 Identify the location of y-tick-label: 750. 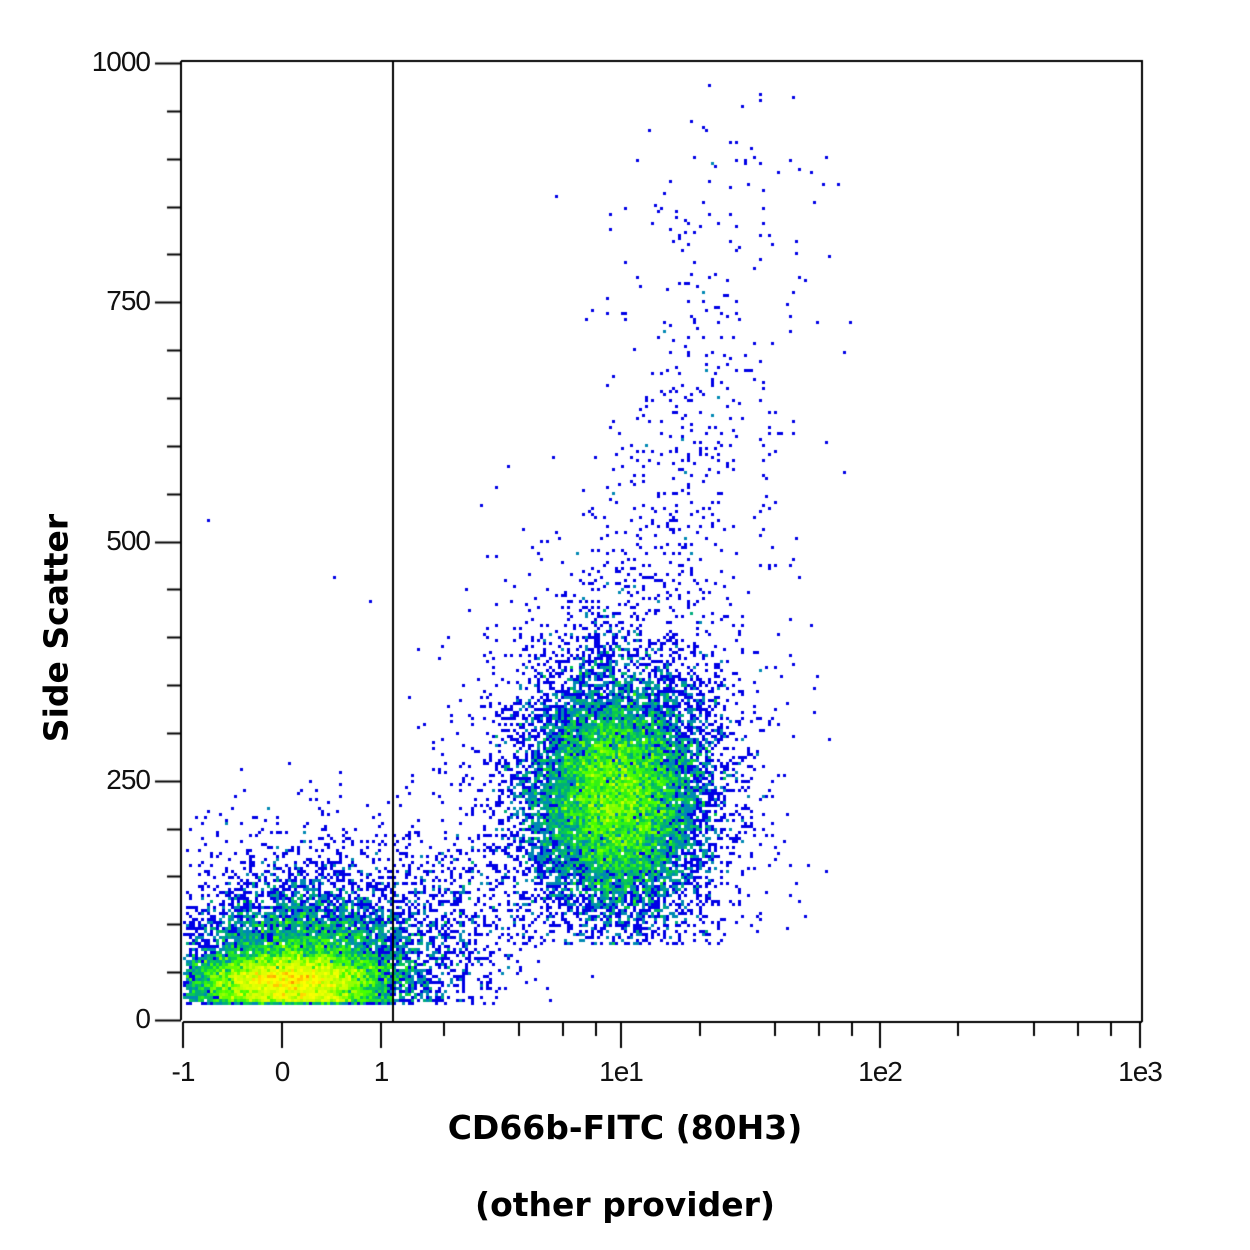
(128, 301).